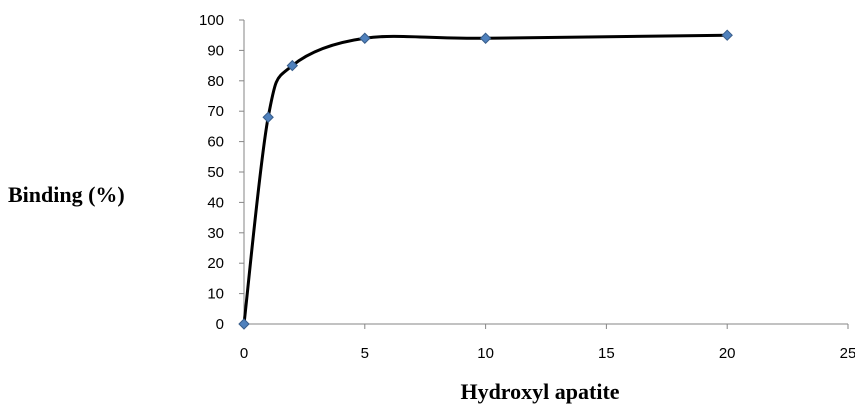 The height and width of the screenshot is (409, 855). I want to click on x-tick-label: 20, so click(727, 353).